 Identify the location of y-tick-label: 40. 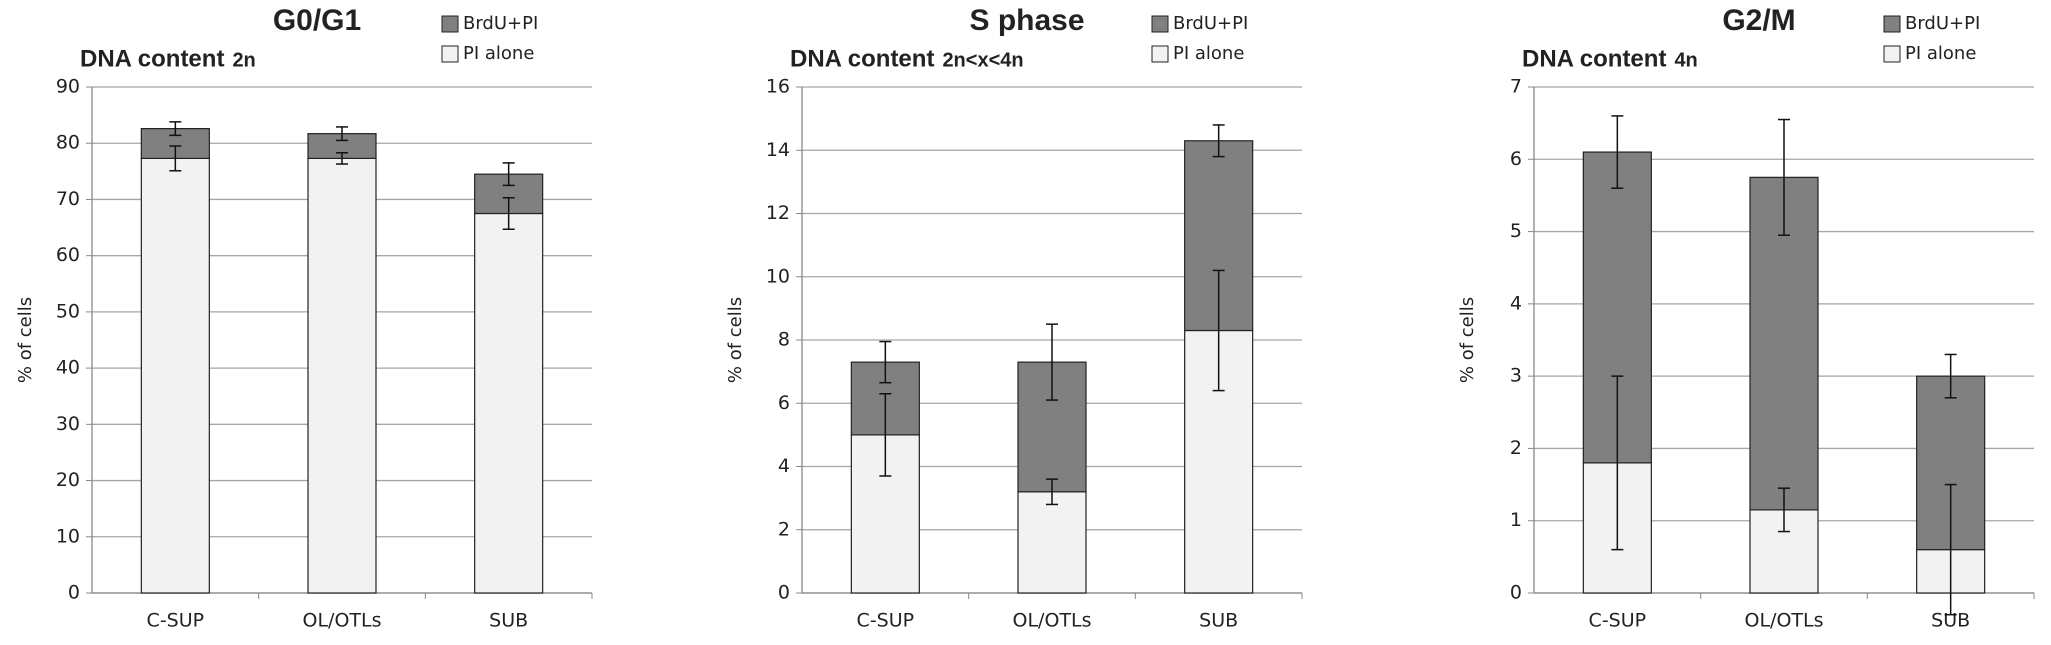
(68, 368).